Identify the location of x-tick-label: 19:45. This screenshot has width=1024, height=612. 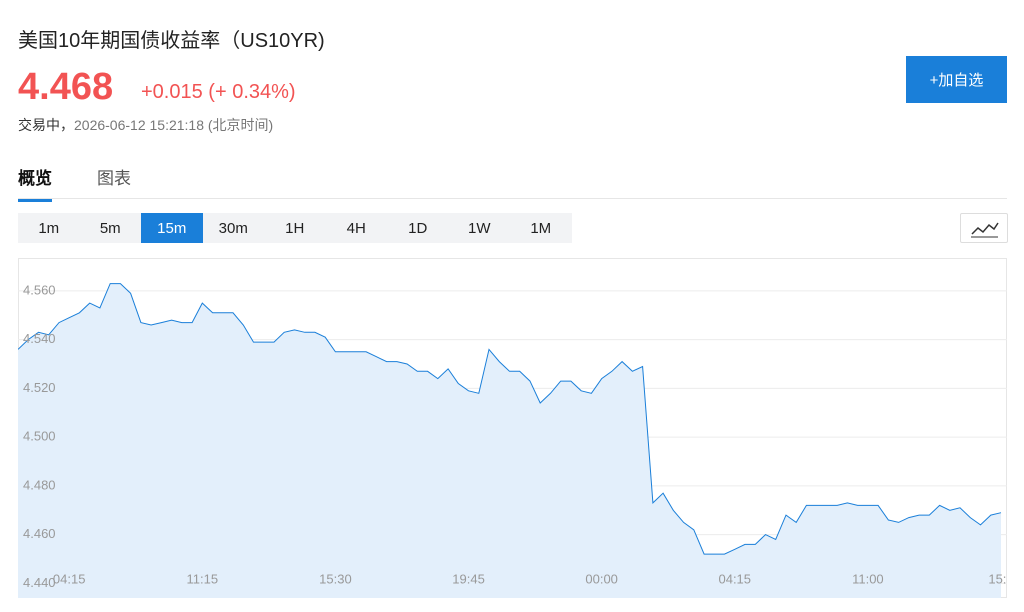
(468, 578).